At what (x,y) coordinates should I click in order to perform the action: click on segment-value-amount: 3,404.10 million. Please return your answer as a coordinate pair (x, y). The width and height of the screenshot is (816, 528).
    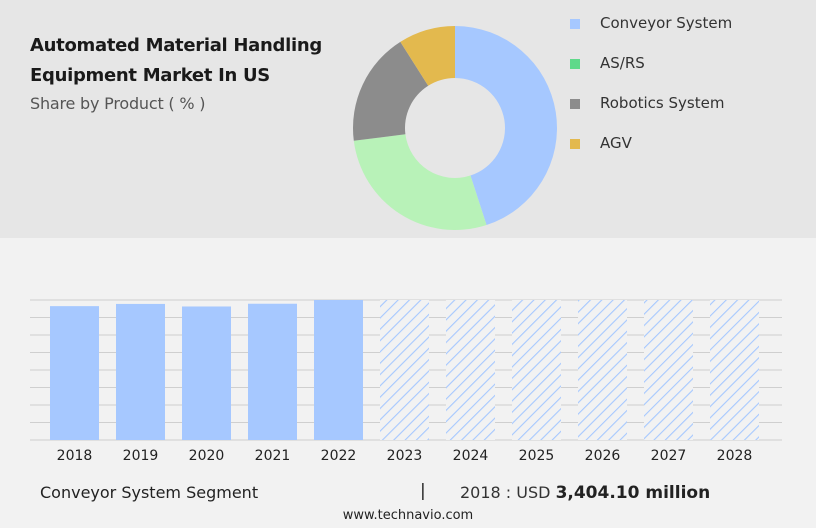
    Looking at the image, I should click on (633, 493).